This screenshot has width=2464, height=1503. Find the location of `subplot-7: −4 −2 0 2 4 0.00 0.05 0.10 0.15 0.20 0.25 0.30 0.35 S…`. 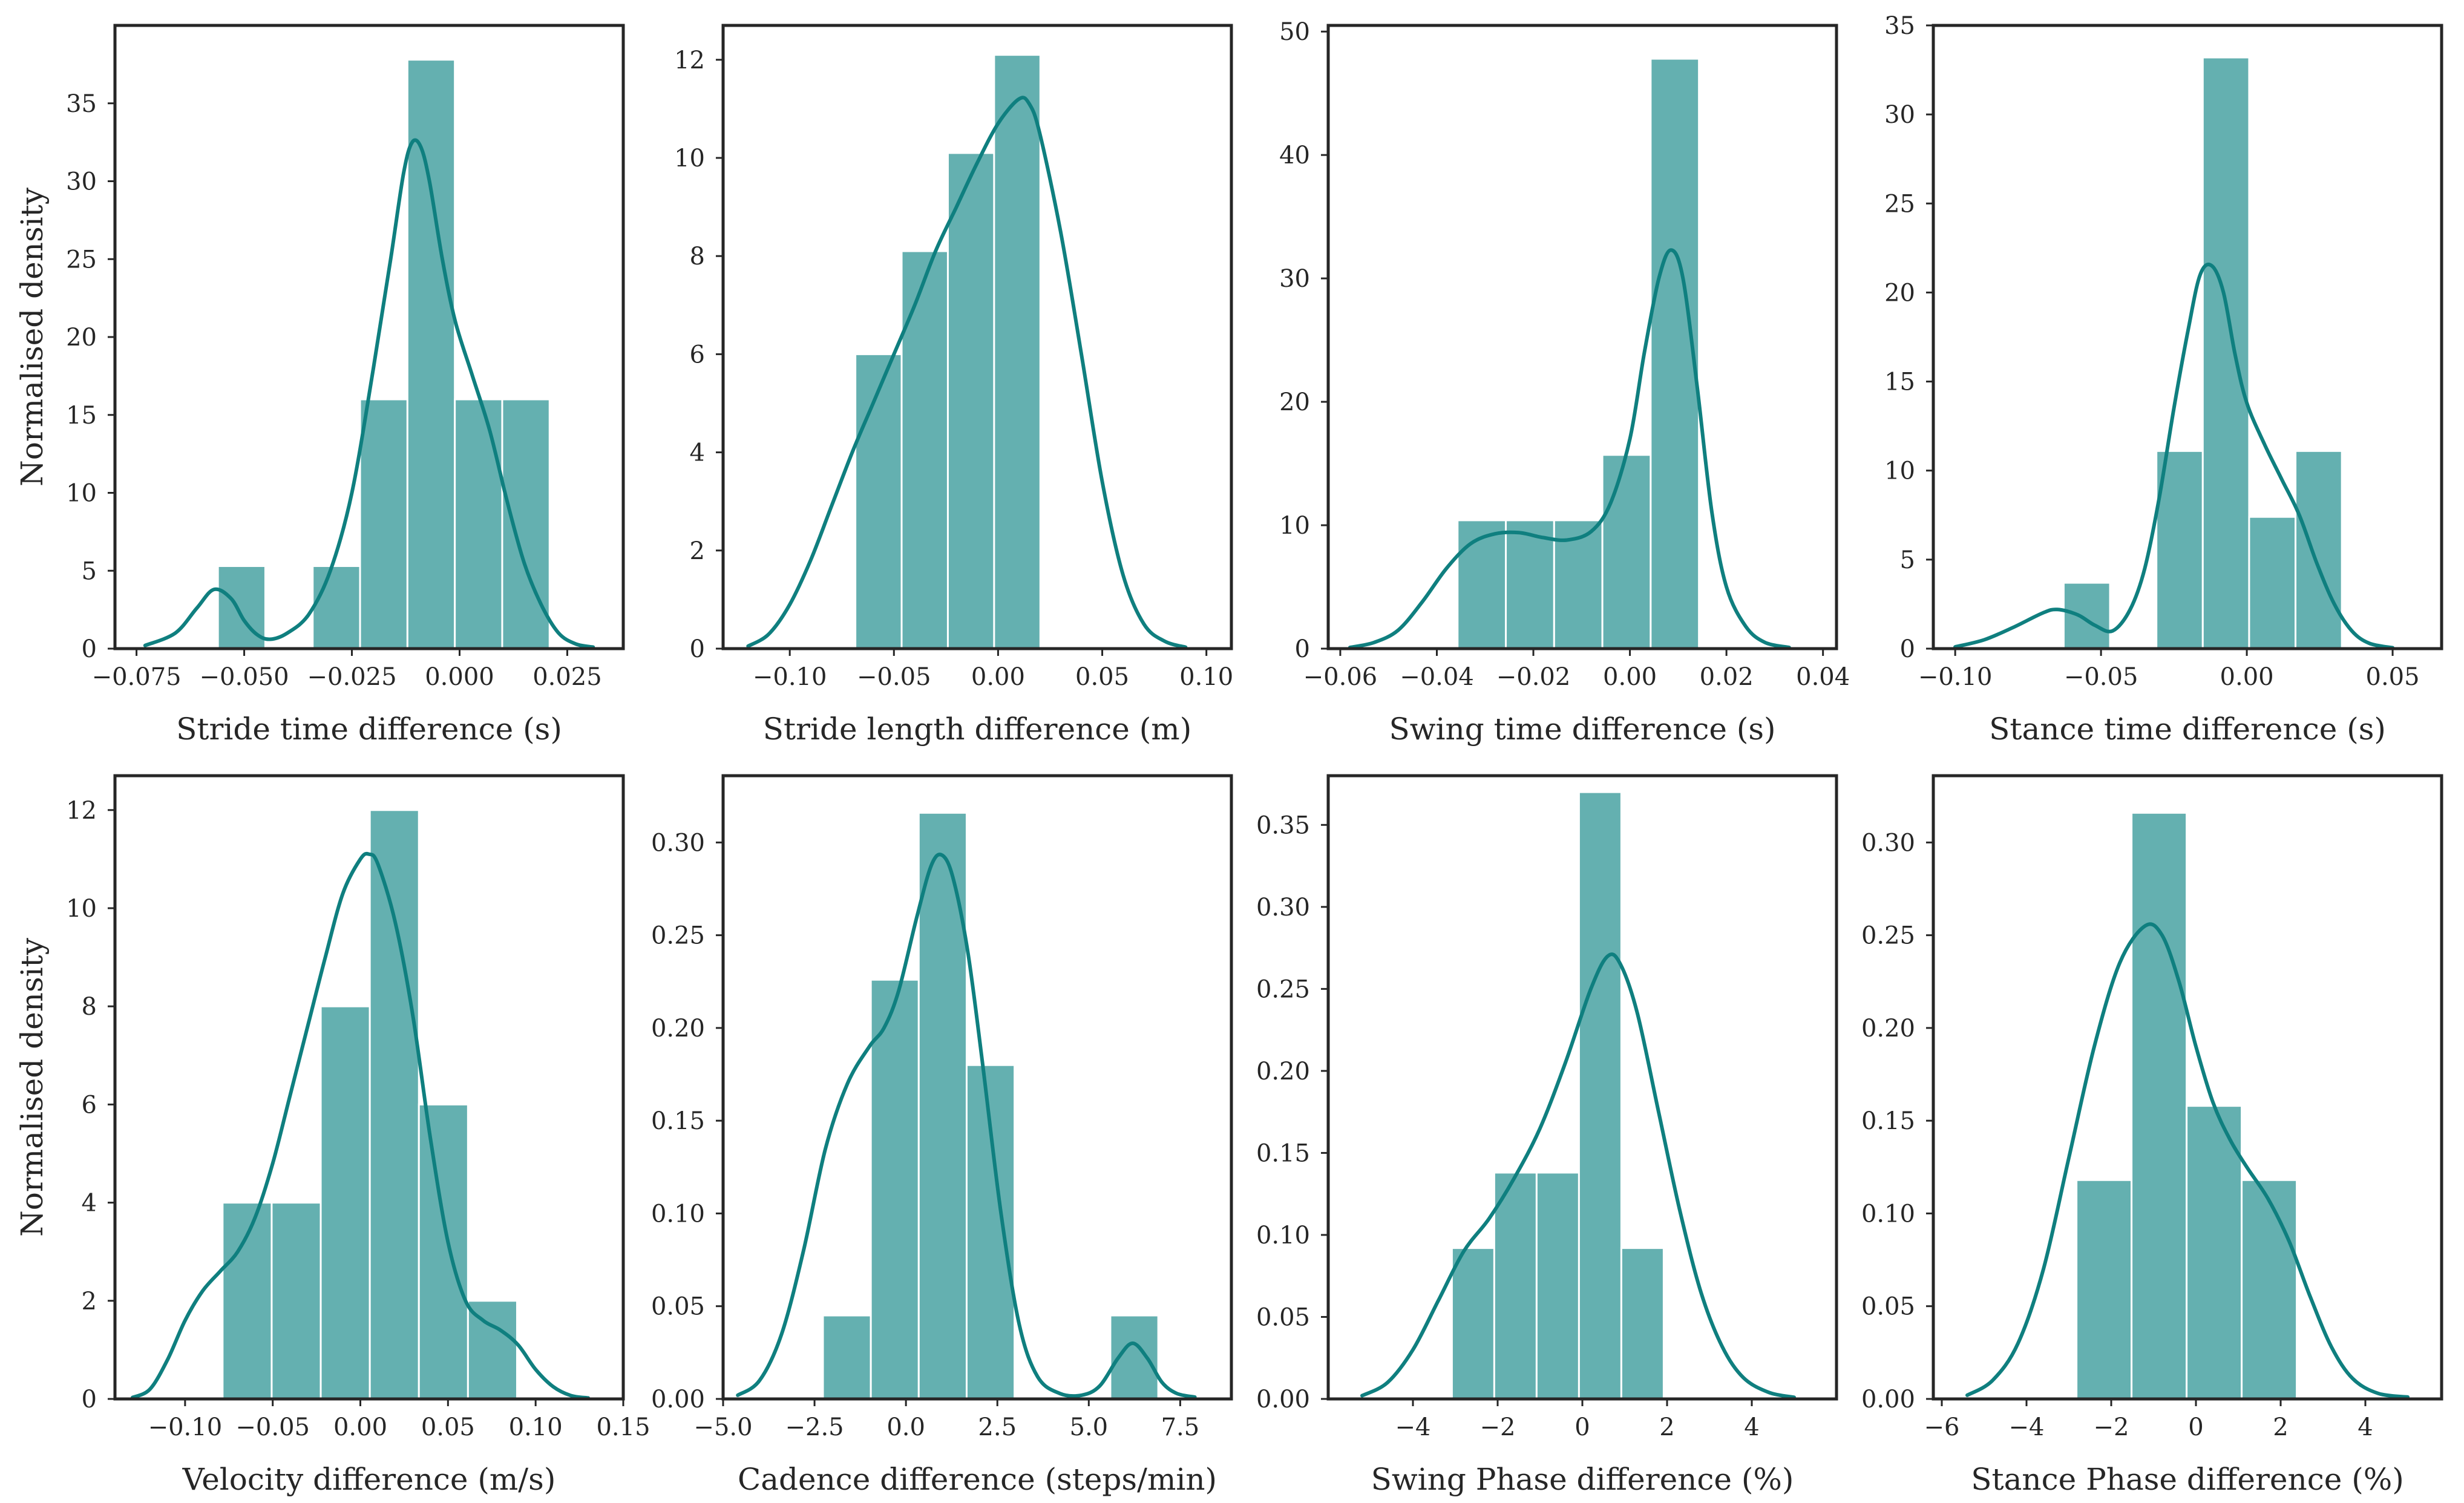

subplot-7: −4 −2 0 2 4 0.00 0.05 0.10 0.15 0.20 0.25 0.30 0.35 S… is located at coordinates (1547, 1135).